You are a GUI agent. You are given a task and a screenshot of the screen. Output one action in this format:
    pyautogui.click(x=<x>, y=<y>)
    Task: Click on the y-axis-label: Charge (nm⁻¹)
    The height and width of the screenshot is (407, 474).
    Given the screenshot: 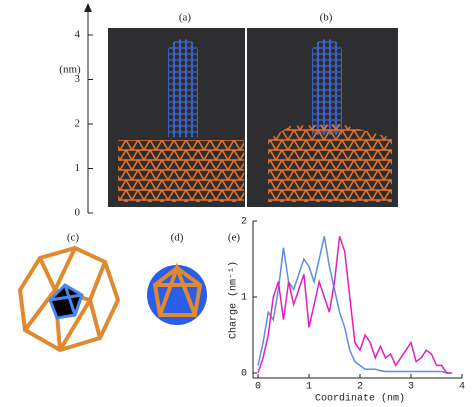 What is the action you would take?
    pyautogui.click(x=234, y=300)
    